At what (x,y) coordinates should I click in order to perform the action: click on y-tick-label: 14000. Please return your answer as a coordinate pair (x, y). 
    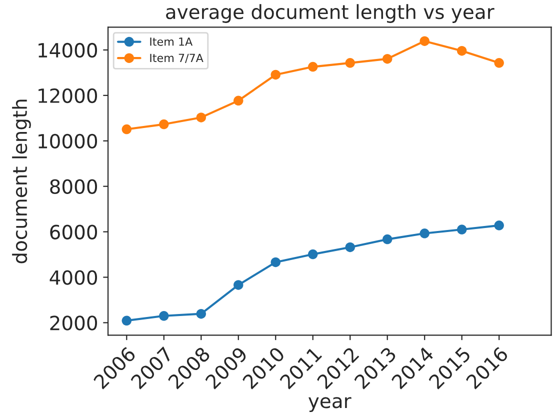
    Looking at the image, I should click on (68, 50).